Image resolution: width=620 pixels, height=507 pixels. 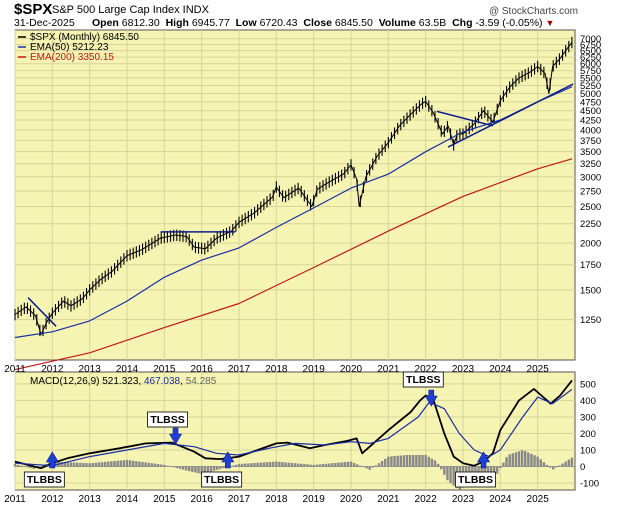 I want to click on macd-legend-hist: 54.285, so click(x=201, y=381).